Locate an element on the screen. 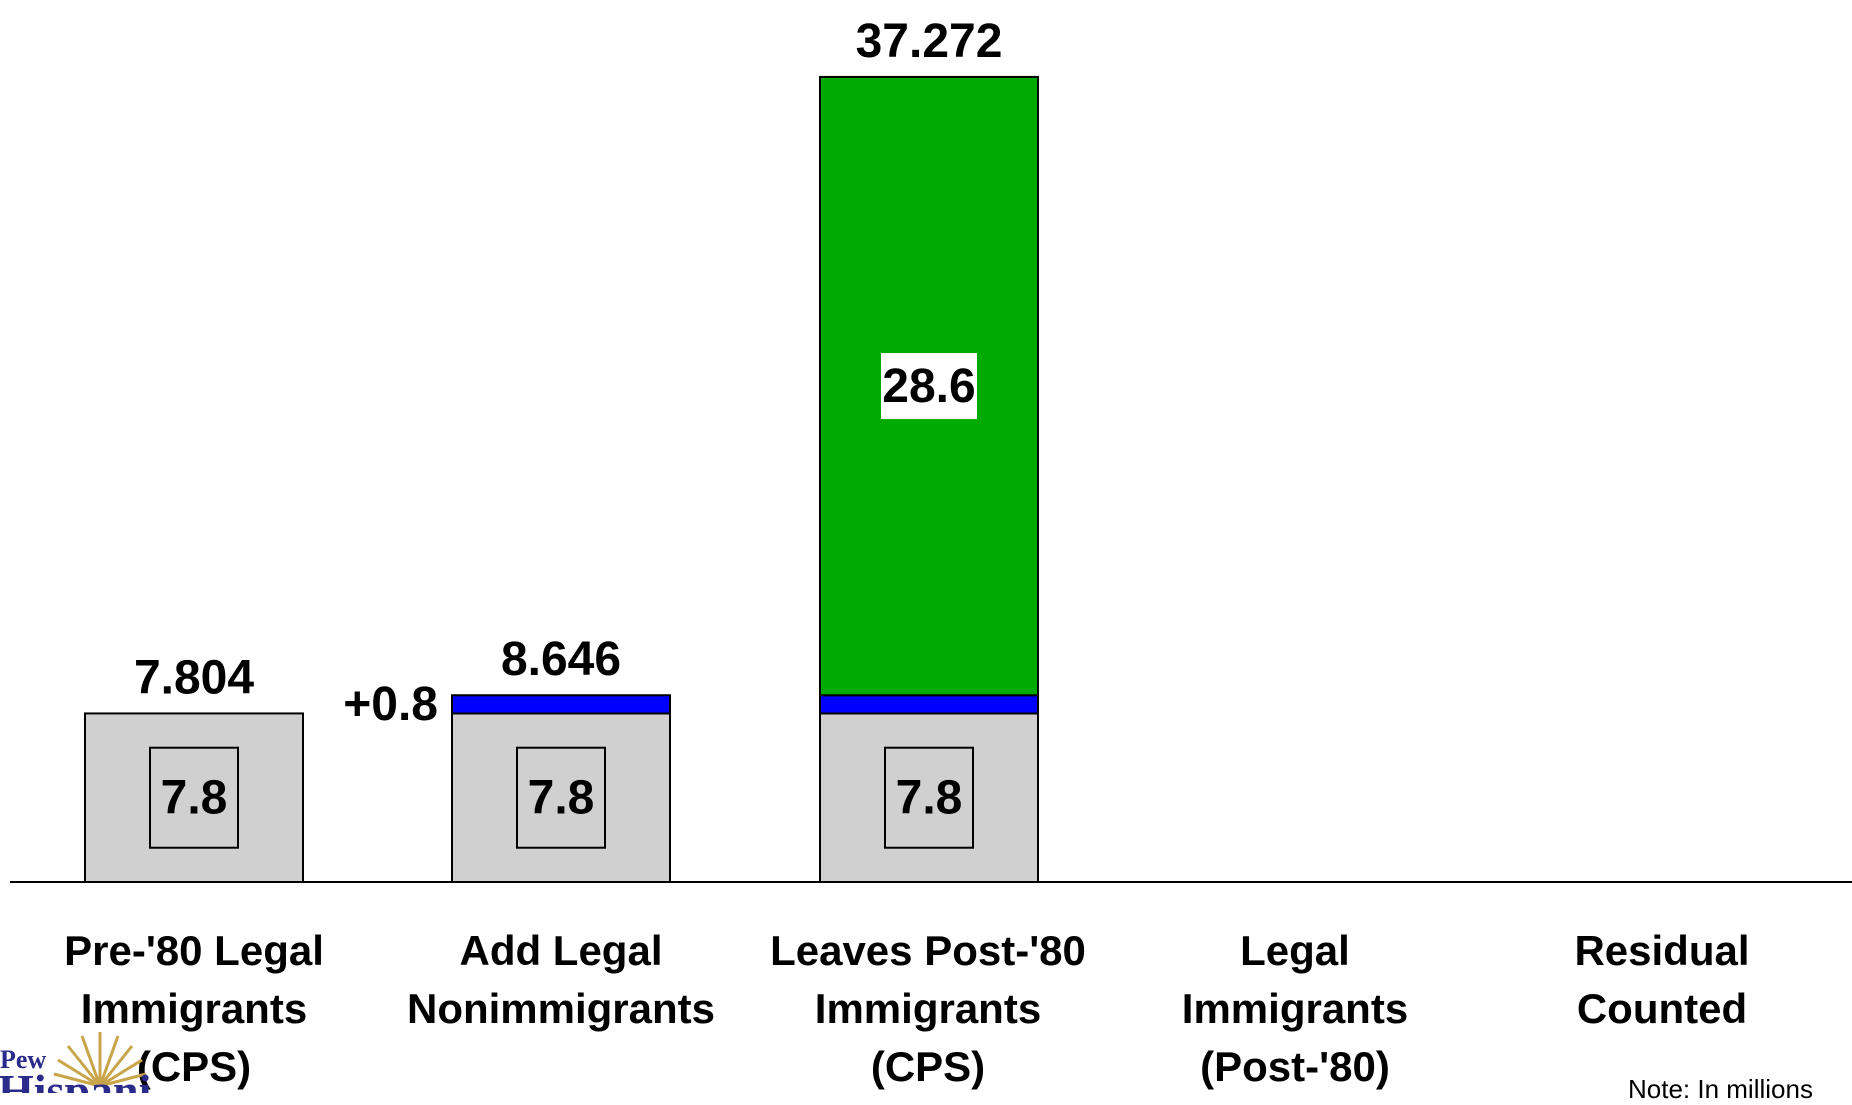 The height and width of the screenshot is (1105, 1852). category-label-3-line-2: Immigrants is located at coordinates (928, 1008).